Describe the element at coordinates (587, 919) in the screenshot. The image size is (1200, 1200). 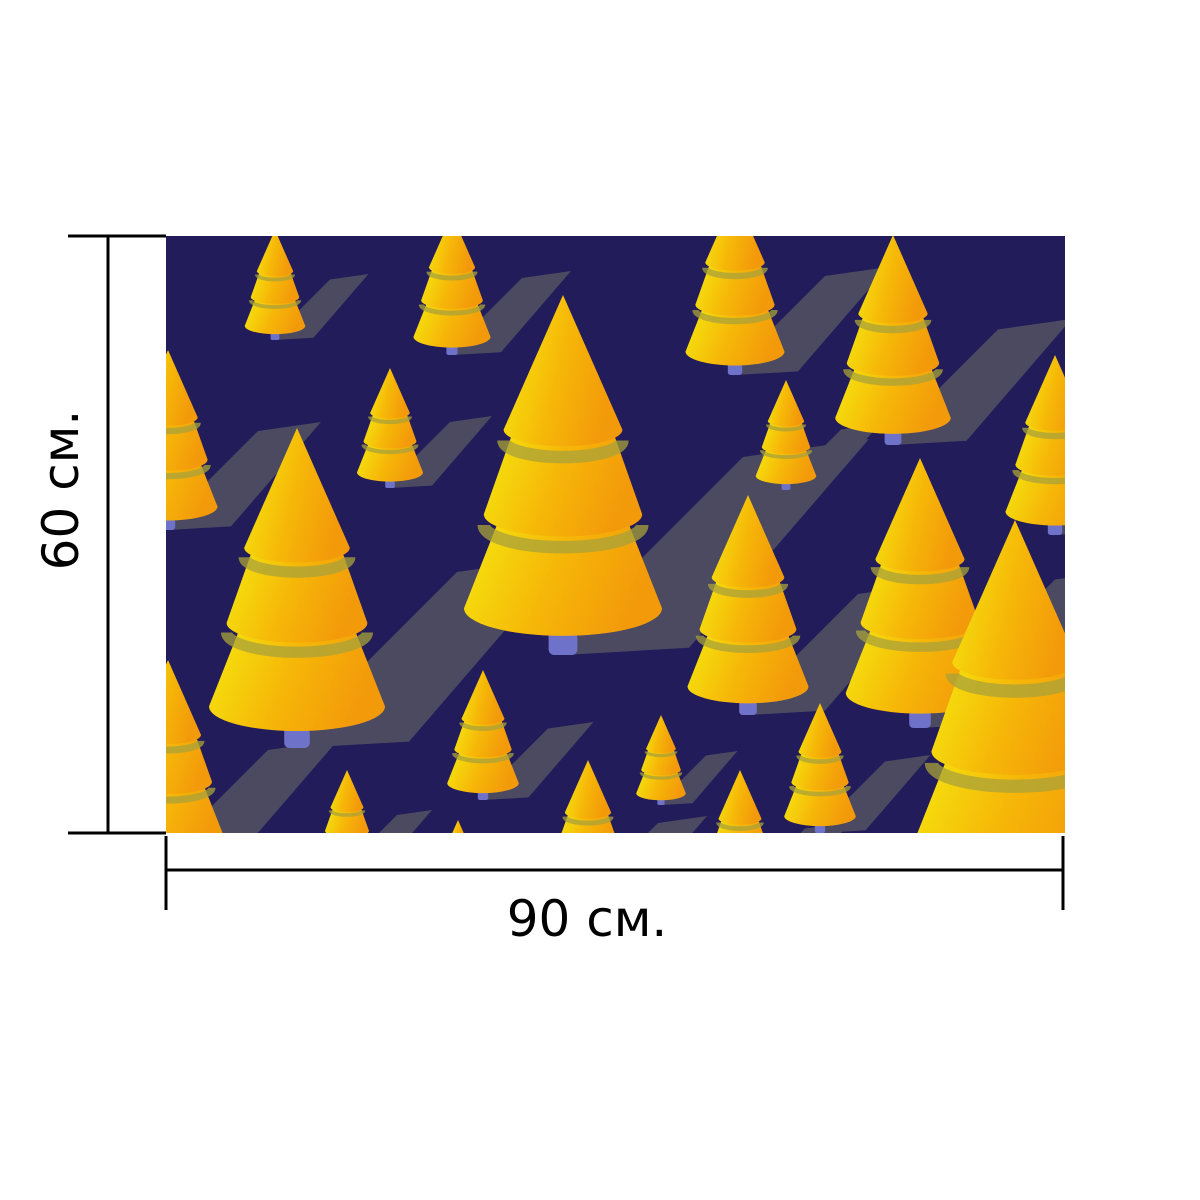
I see `width-label: 90 см.` at that location.